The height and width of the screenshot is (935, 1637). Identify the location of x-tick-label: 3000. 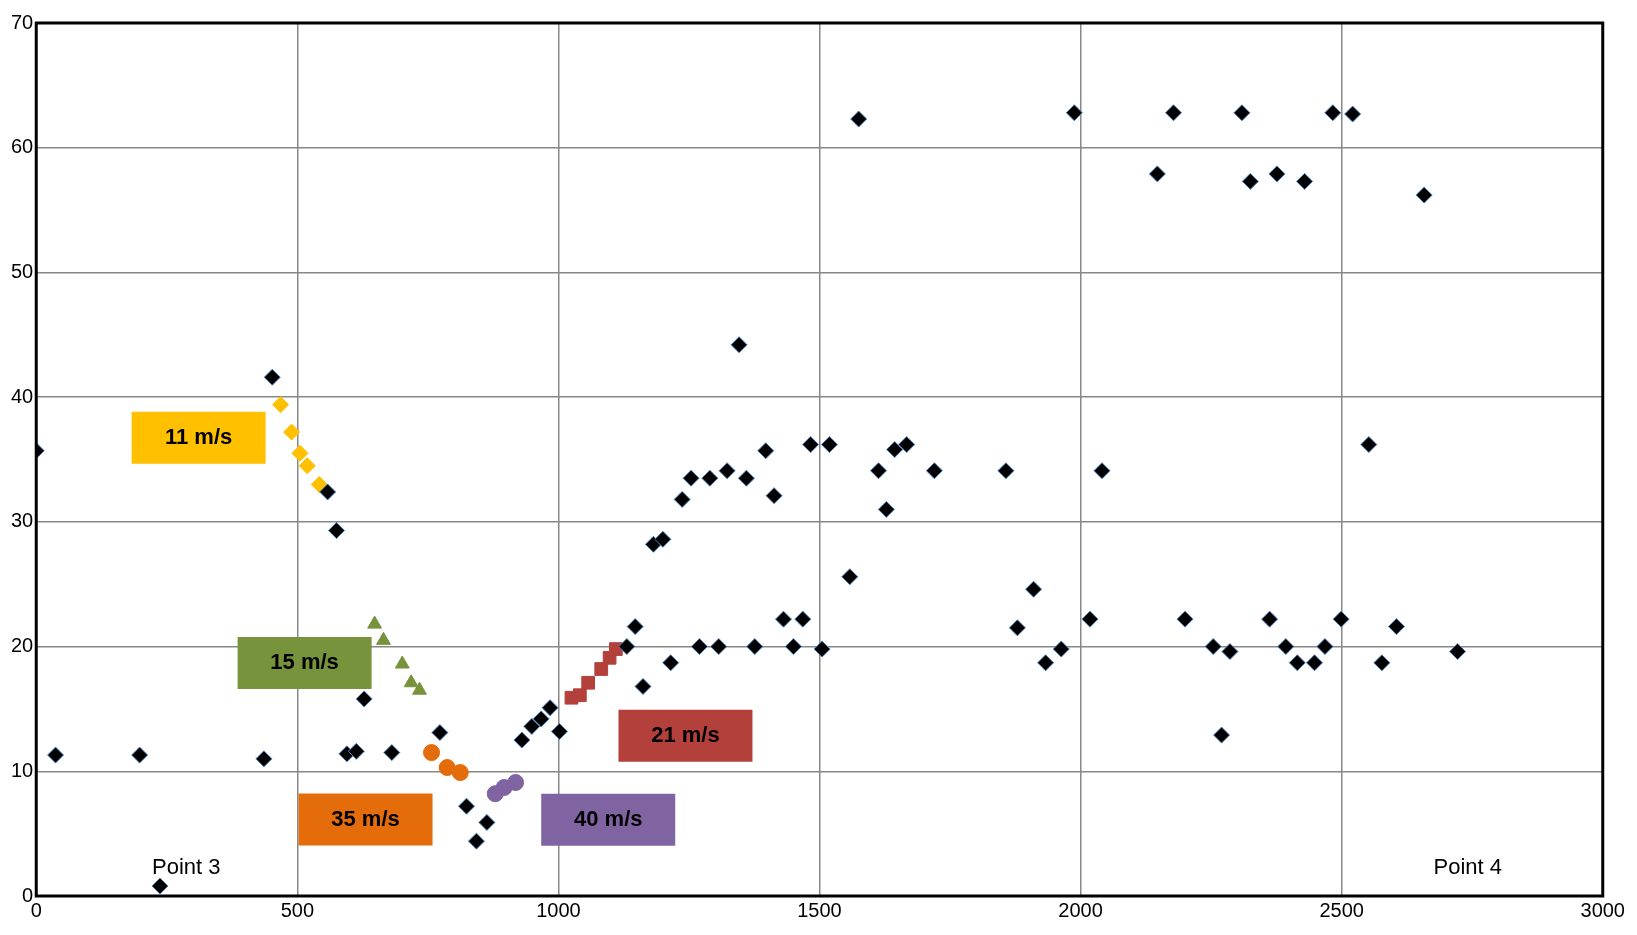
(1602, 909).